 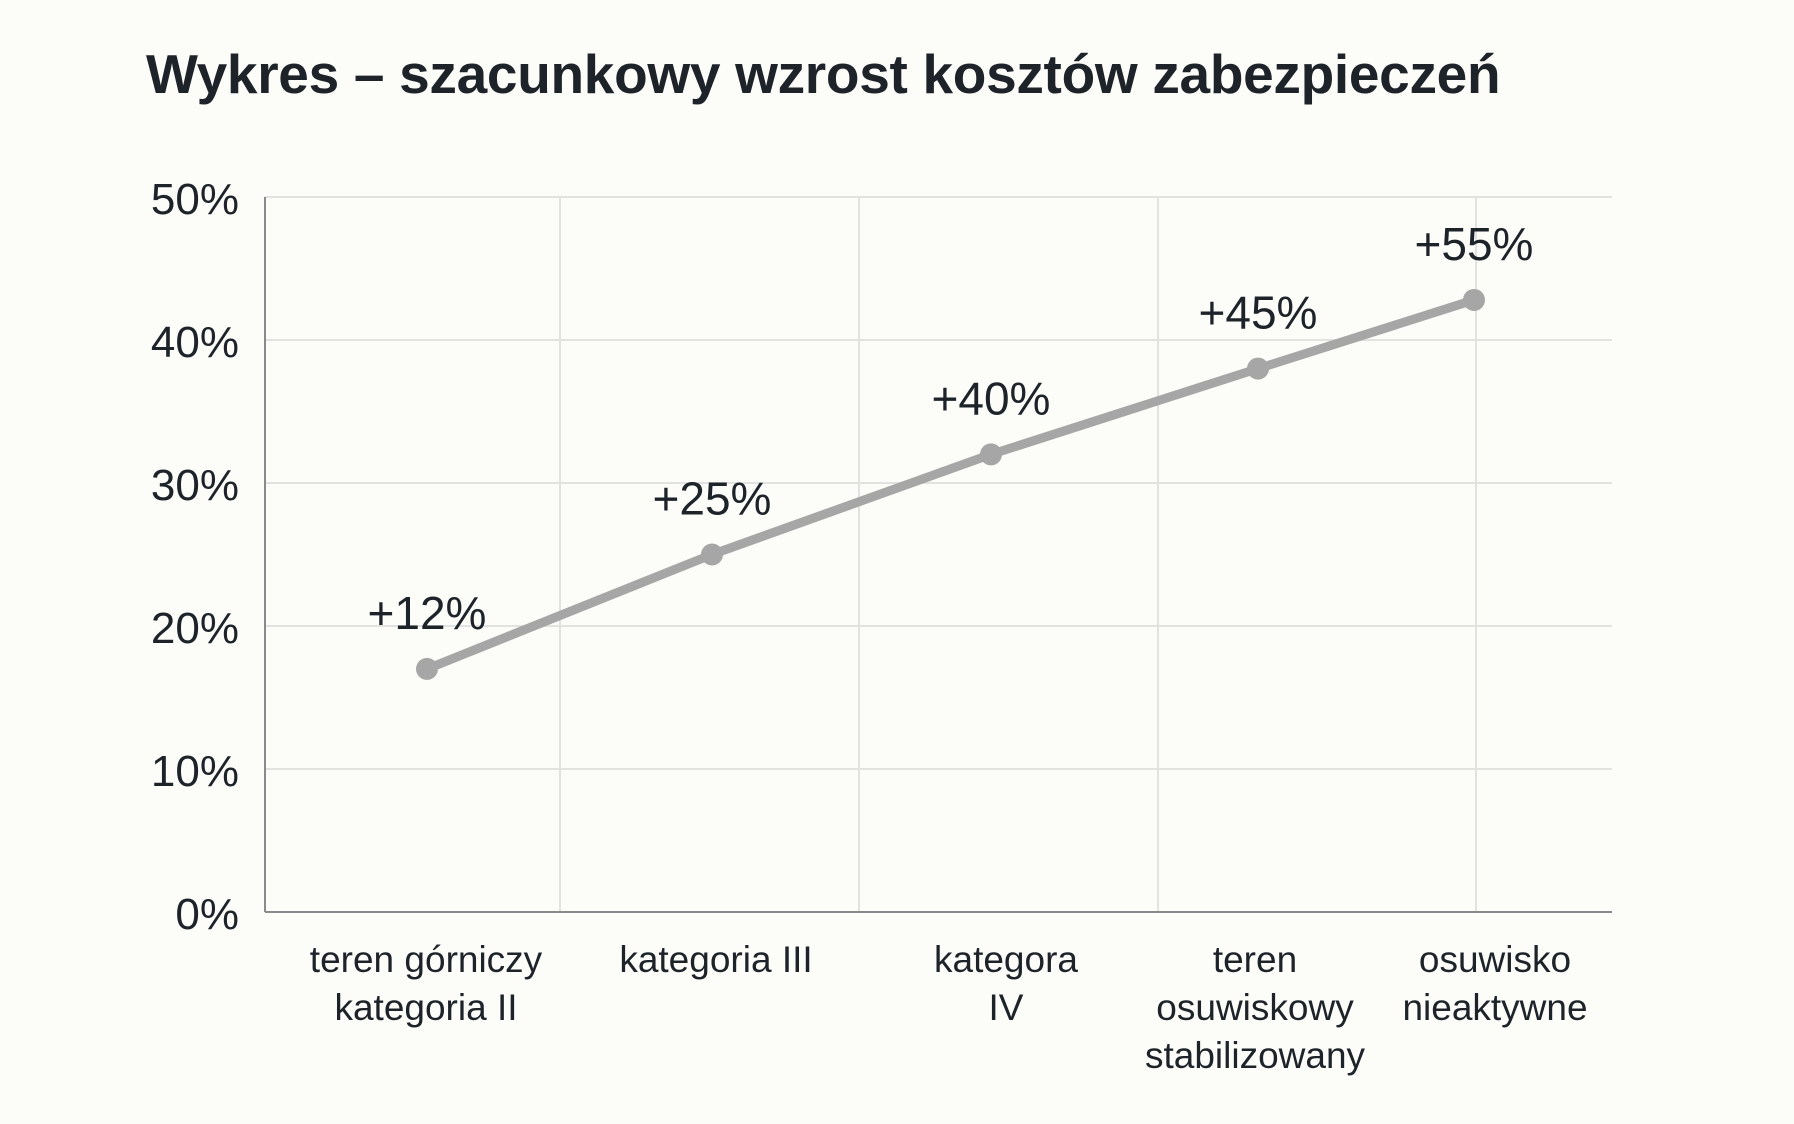 What do you see at coordinates (195, 199) in the screenshot?
I see `y-tick-label: 50%` at bounding box center [195, 199].